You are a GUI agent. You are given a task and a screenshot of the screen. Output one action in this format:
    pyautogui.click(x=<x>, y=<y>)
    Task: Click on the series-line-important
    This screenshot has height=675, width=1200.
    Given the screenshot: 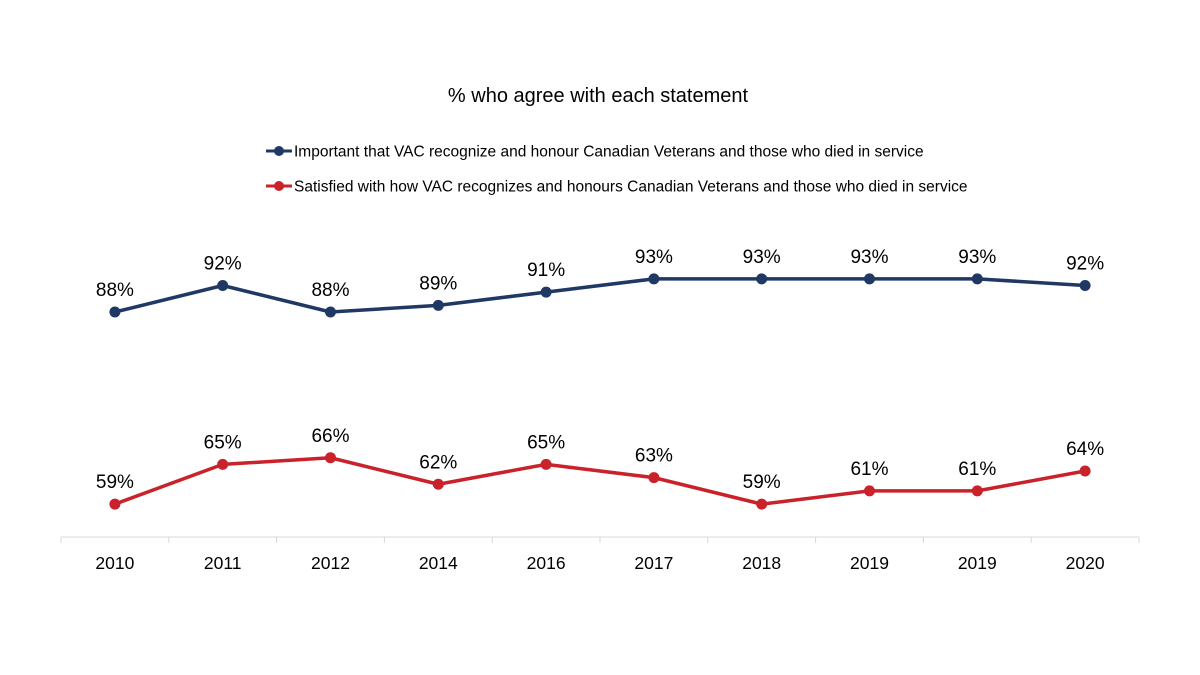 What is the action you would take?
    pyautogui.click(x=600, y=295)
    